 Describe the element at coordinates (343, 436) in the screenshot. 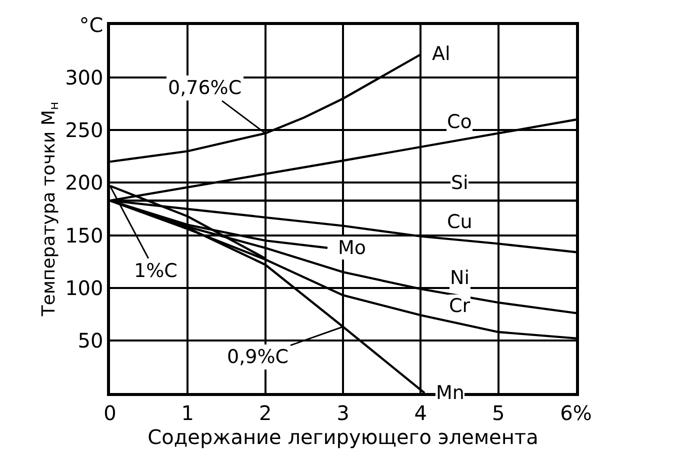

I see `x-axis-title: Содержание легирующего элемента` at that location.